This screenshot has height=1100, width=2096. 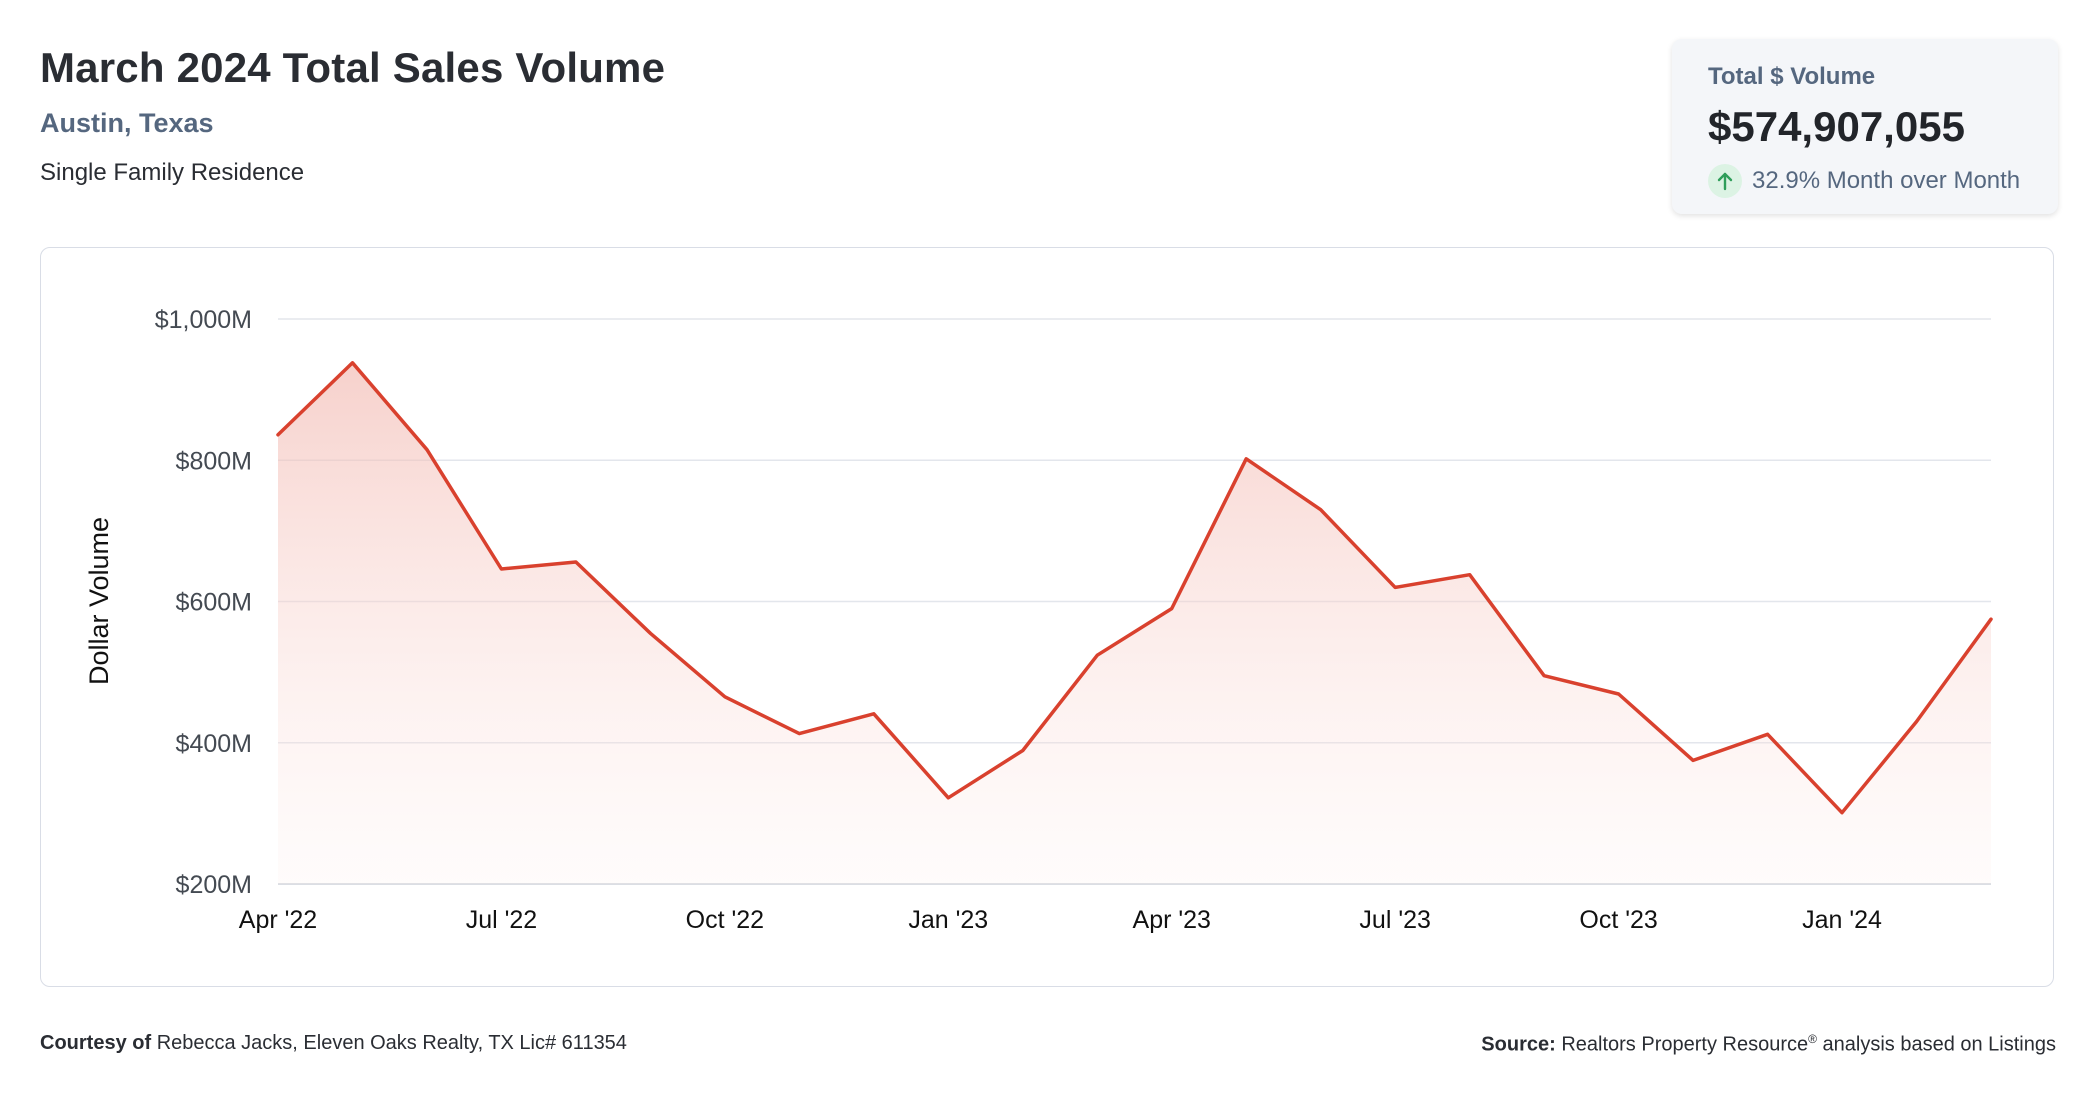 What do you see at coordinates (501, 920) in the screenshot?
I see `x-tick-label: Jul '22` at bounding box center [501, 920].